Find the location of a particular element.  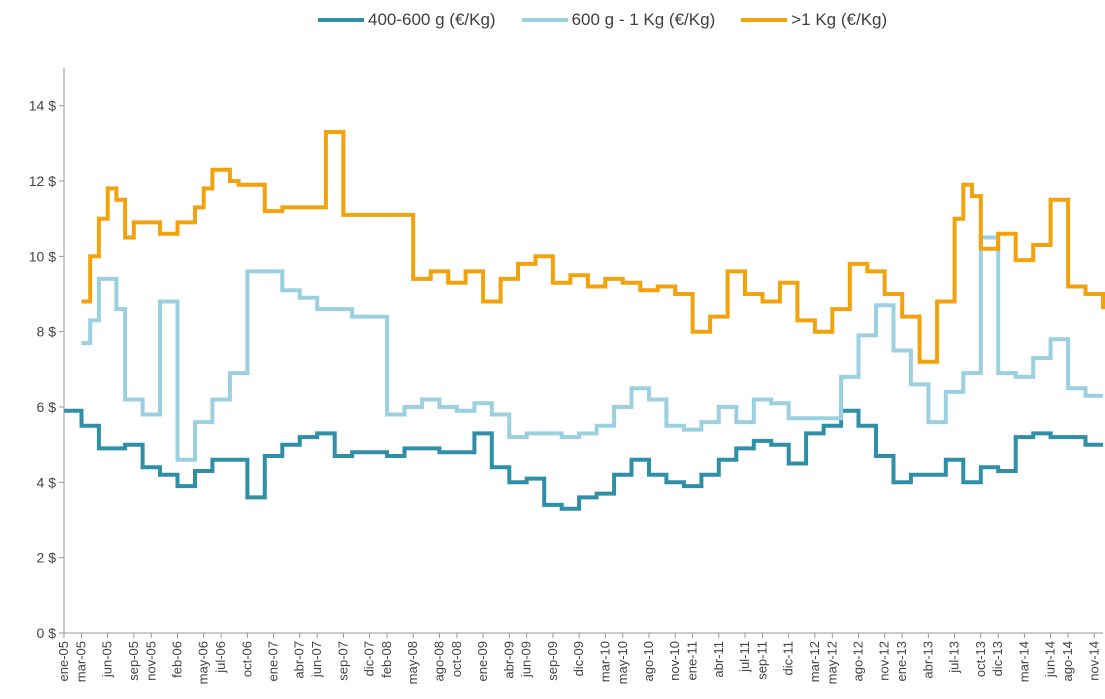

x-tick-label: abr-11 is located at coordinates (718, 659).